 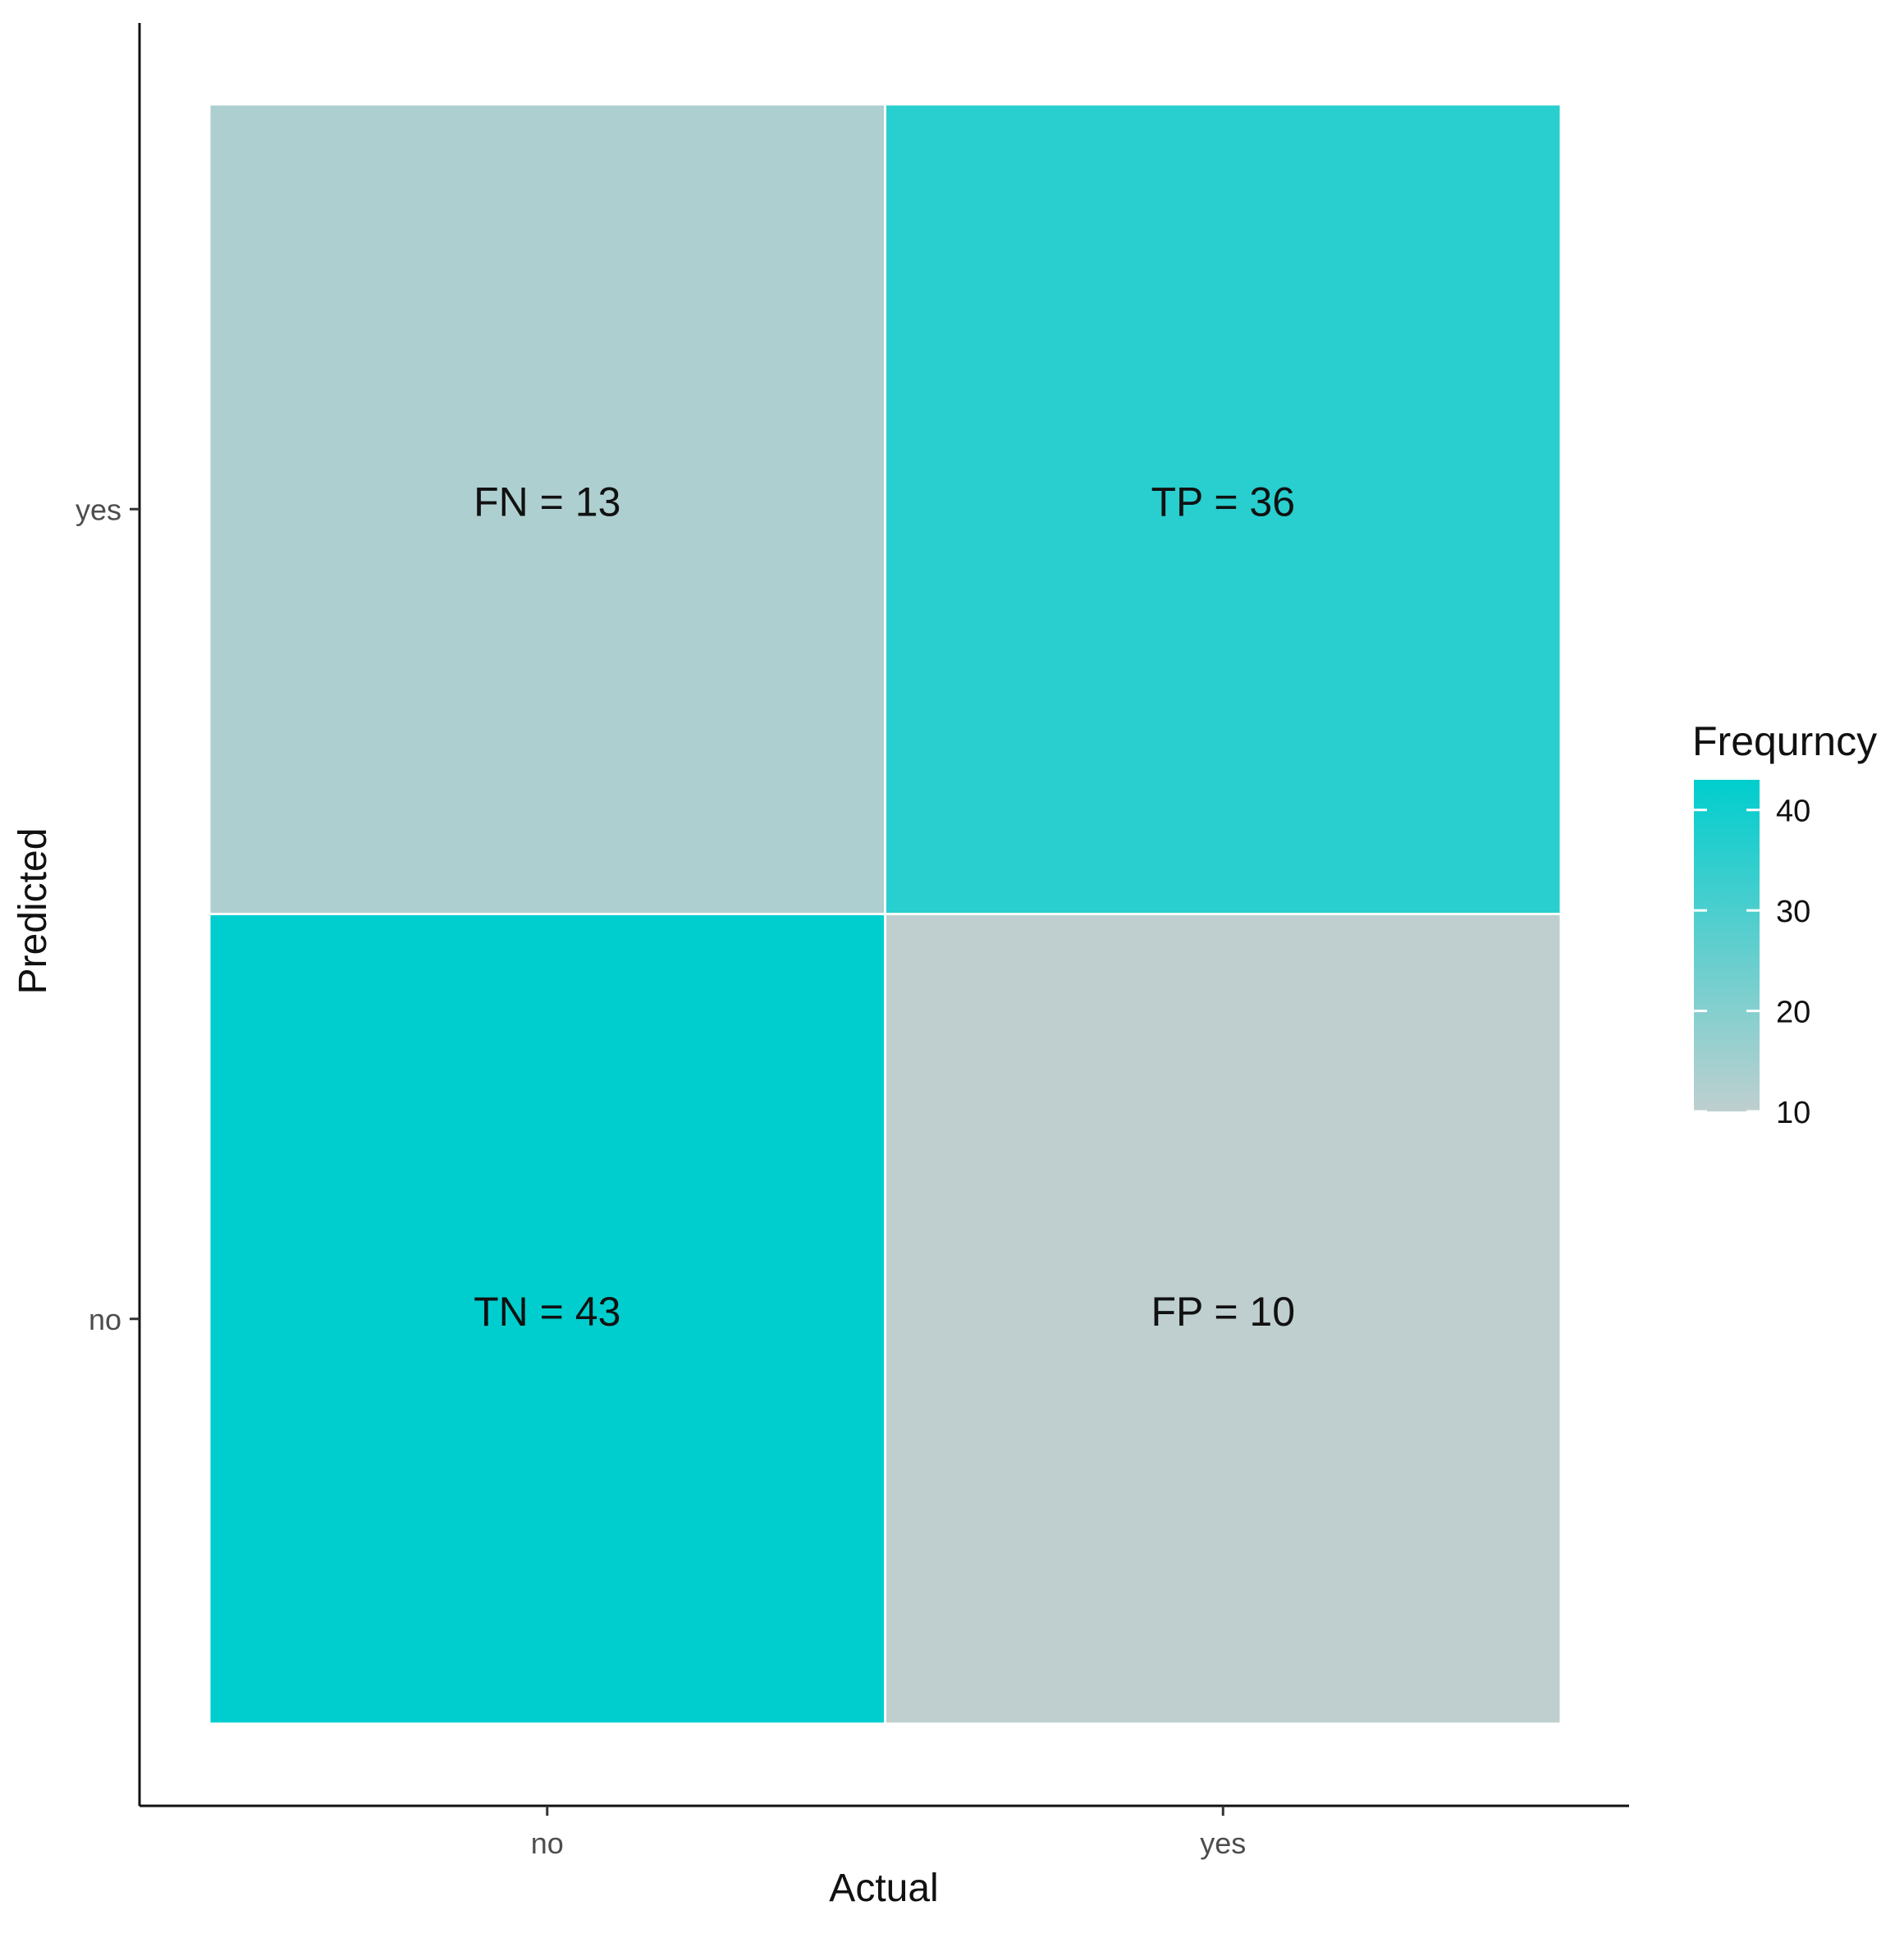 I want to click on cell-no-yes, so click(x=547, y=509).